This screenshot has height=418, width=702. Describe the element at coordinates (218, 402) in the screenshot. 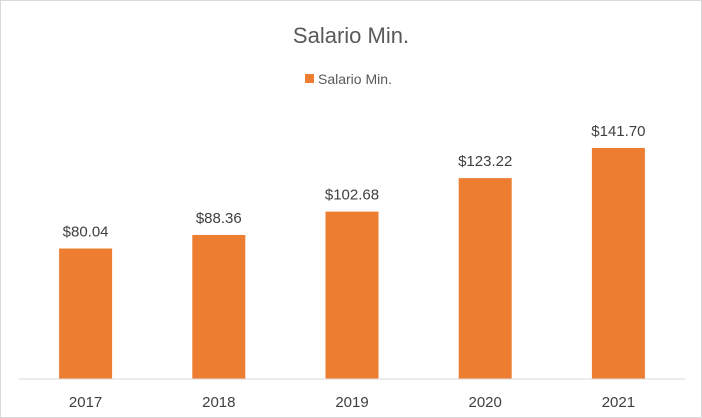

I see `x-tick-label-2018: 2018` at that location.